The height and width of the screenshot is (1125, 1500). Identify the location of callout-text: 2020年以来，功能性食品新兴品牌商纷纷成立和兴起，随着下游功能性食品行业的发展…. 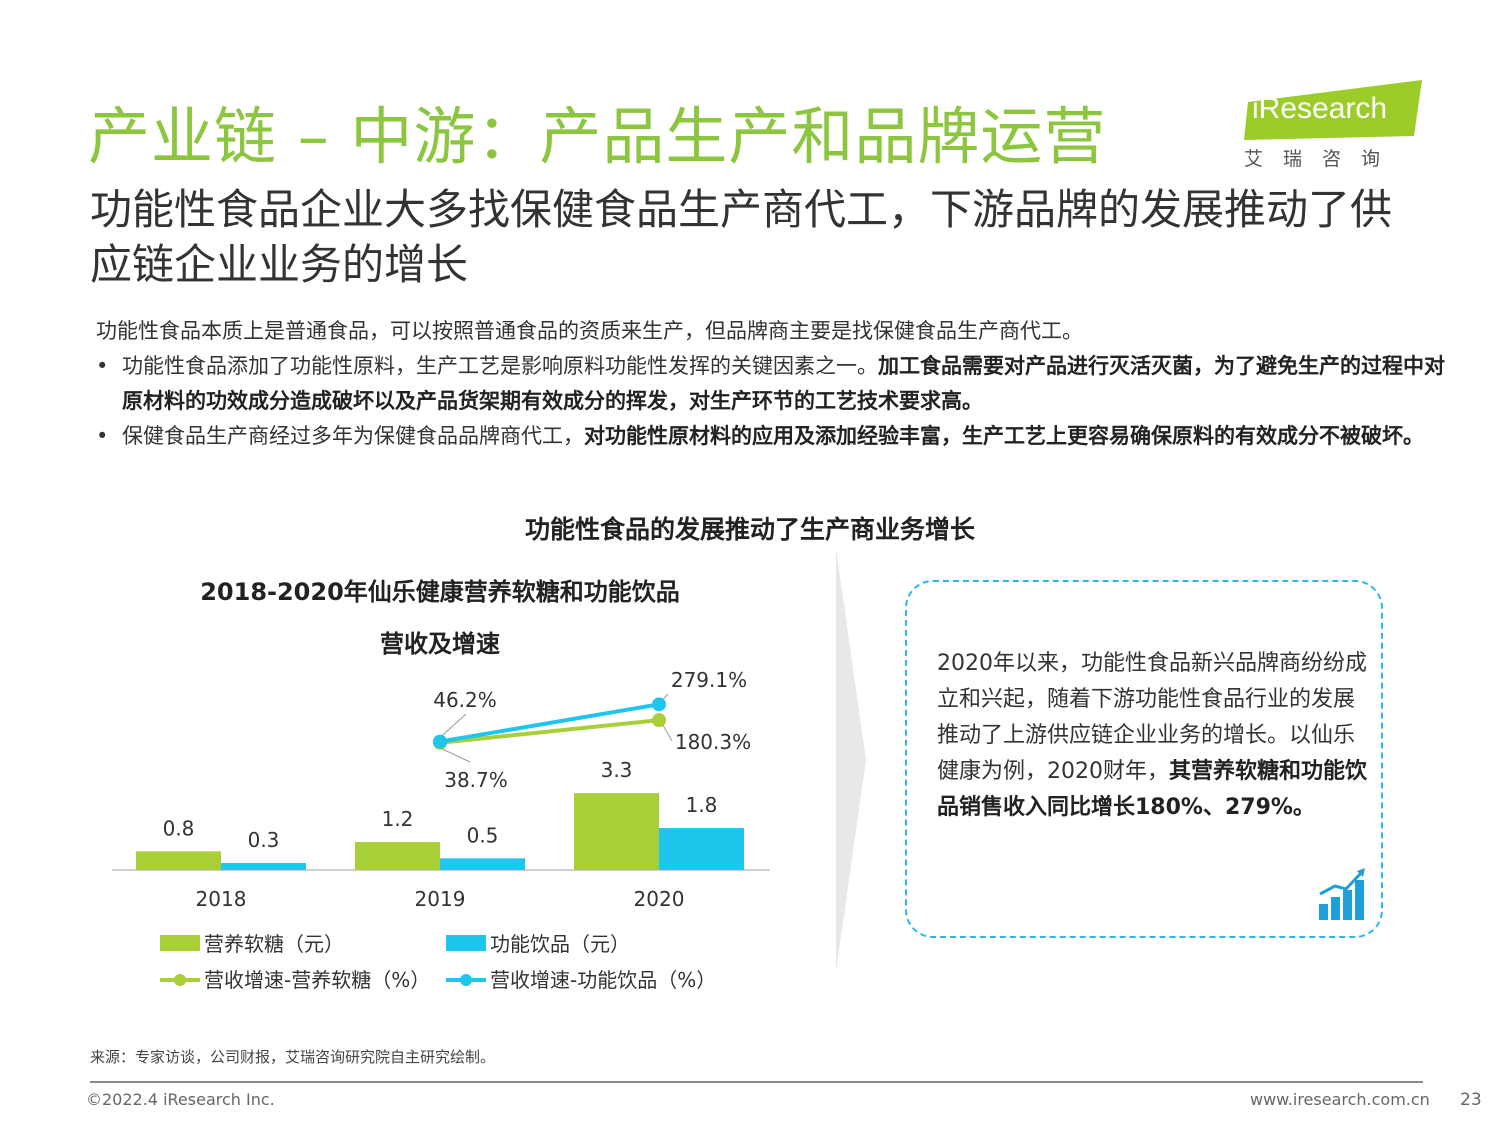
(1152, 736).